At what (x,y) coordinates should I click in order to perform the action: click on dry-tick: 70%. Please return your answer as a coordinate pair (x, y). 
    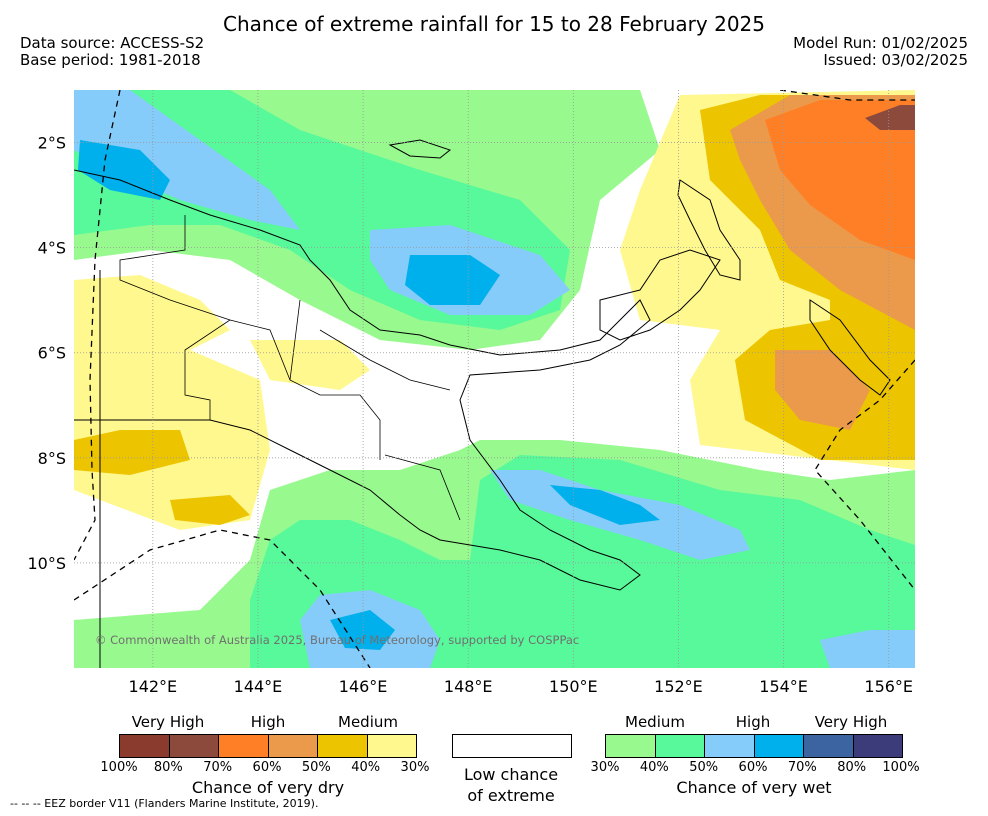
    Looking at the image, I should click on (218, 767).